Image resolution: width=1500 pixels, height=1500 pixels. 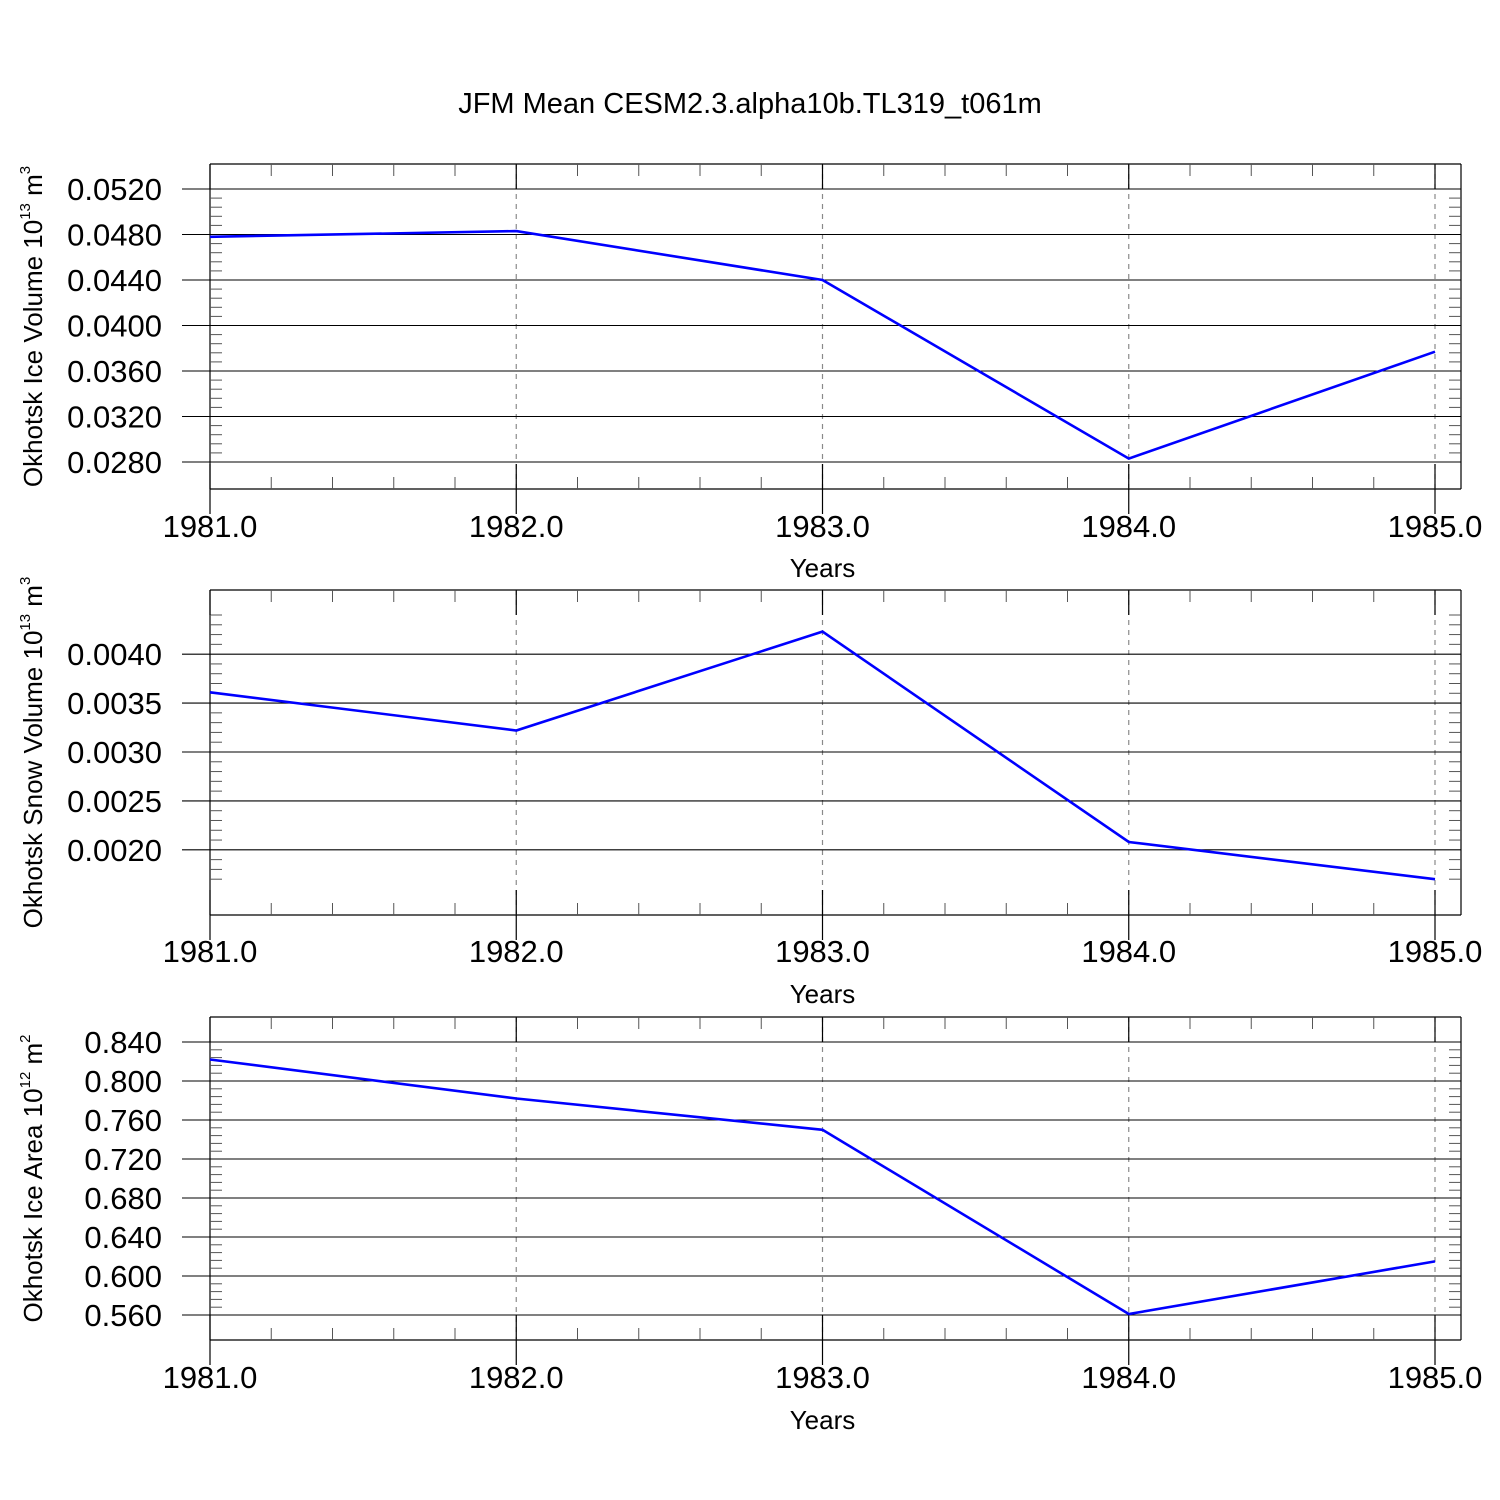 What do you see at coordinates (123, 1276) in the screenshot?
I see `y-tick-label: 0.600` at bounding box center [123, 1276].